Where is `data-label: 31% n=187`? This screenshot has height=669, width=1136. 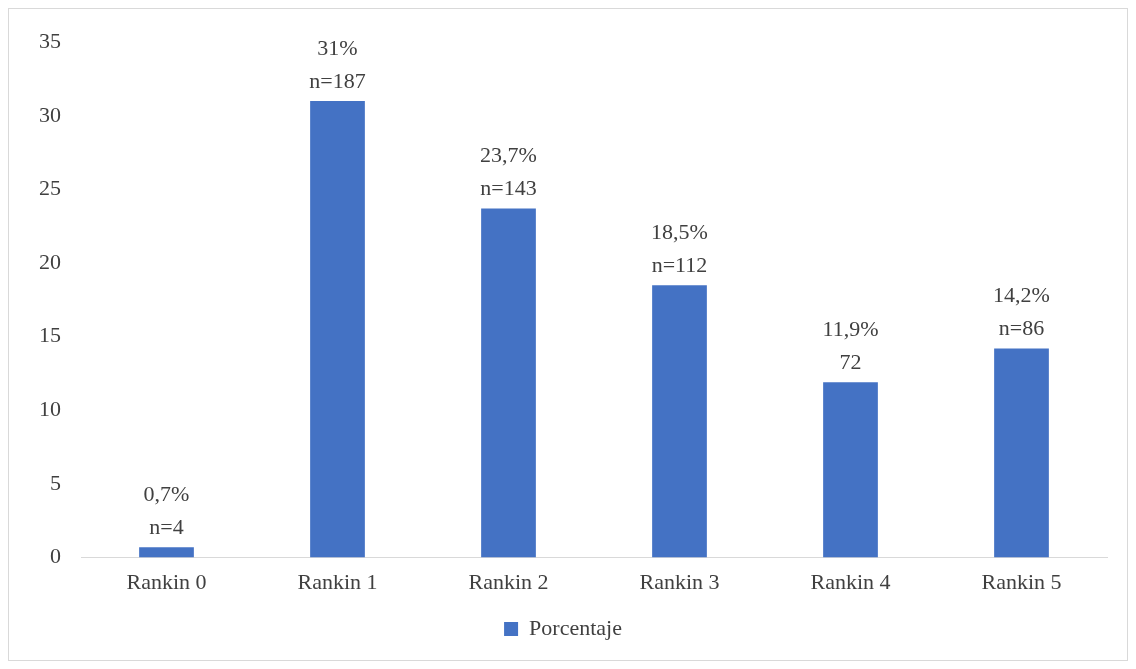 data-label: 31% n=187 is located at coordinates (337, 63).